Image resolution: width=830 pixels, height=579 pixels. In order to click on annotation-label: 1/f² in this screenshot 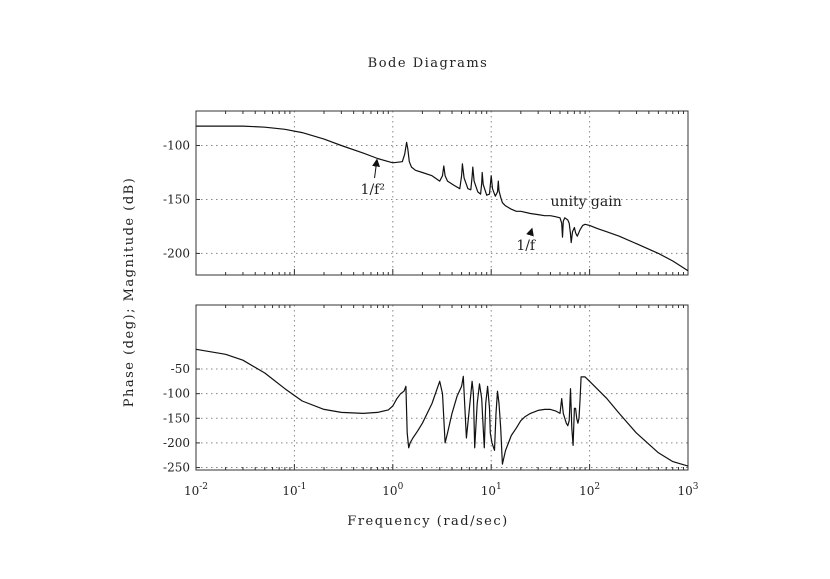, I will do `click(373, 190)`.